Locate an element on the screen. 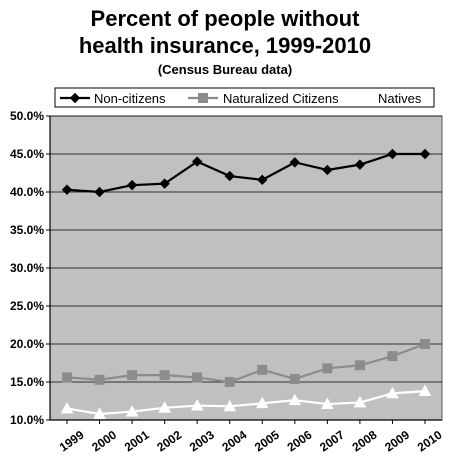 Image resolution: width=450 pixels, height=472 pixels. chart-subtitle: (Census Bureau data) is located at coordinates (225, 69).